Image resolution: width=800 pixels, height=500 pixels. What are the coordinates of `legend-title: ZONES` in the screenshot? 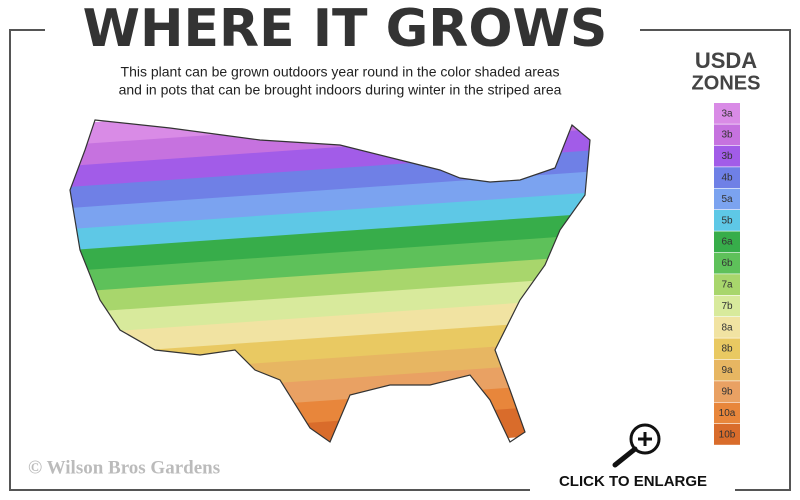 It's located at (726, 83).